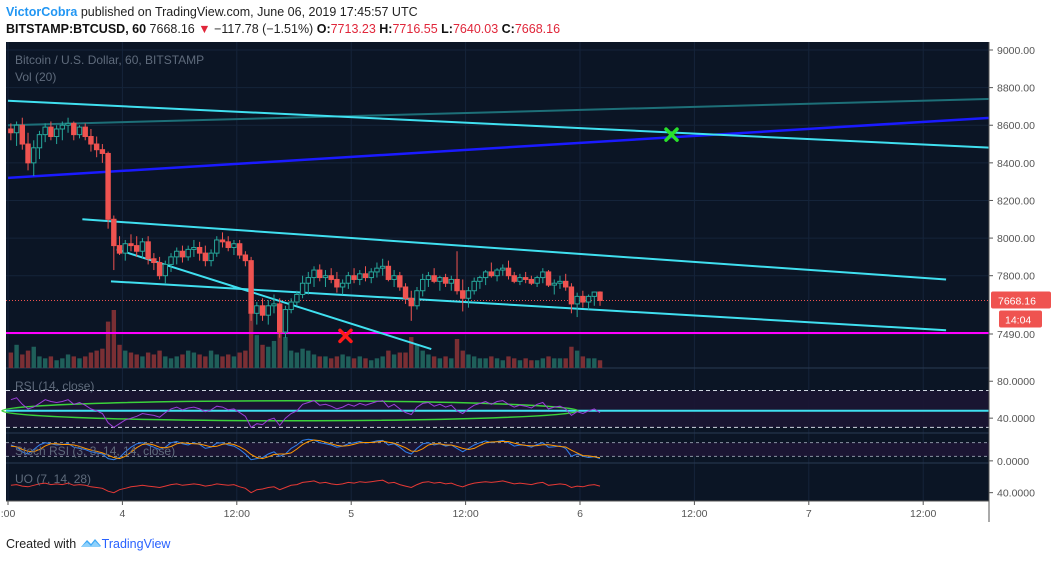 The height and width of the screenshot is (563, 1058). What do you see at coordinates (305, 449) in the screenshot?
I see `stoch-k-line` at bounding box center [305, 449].